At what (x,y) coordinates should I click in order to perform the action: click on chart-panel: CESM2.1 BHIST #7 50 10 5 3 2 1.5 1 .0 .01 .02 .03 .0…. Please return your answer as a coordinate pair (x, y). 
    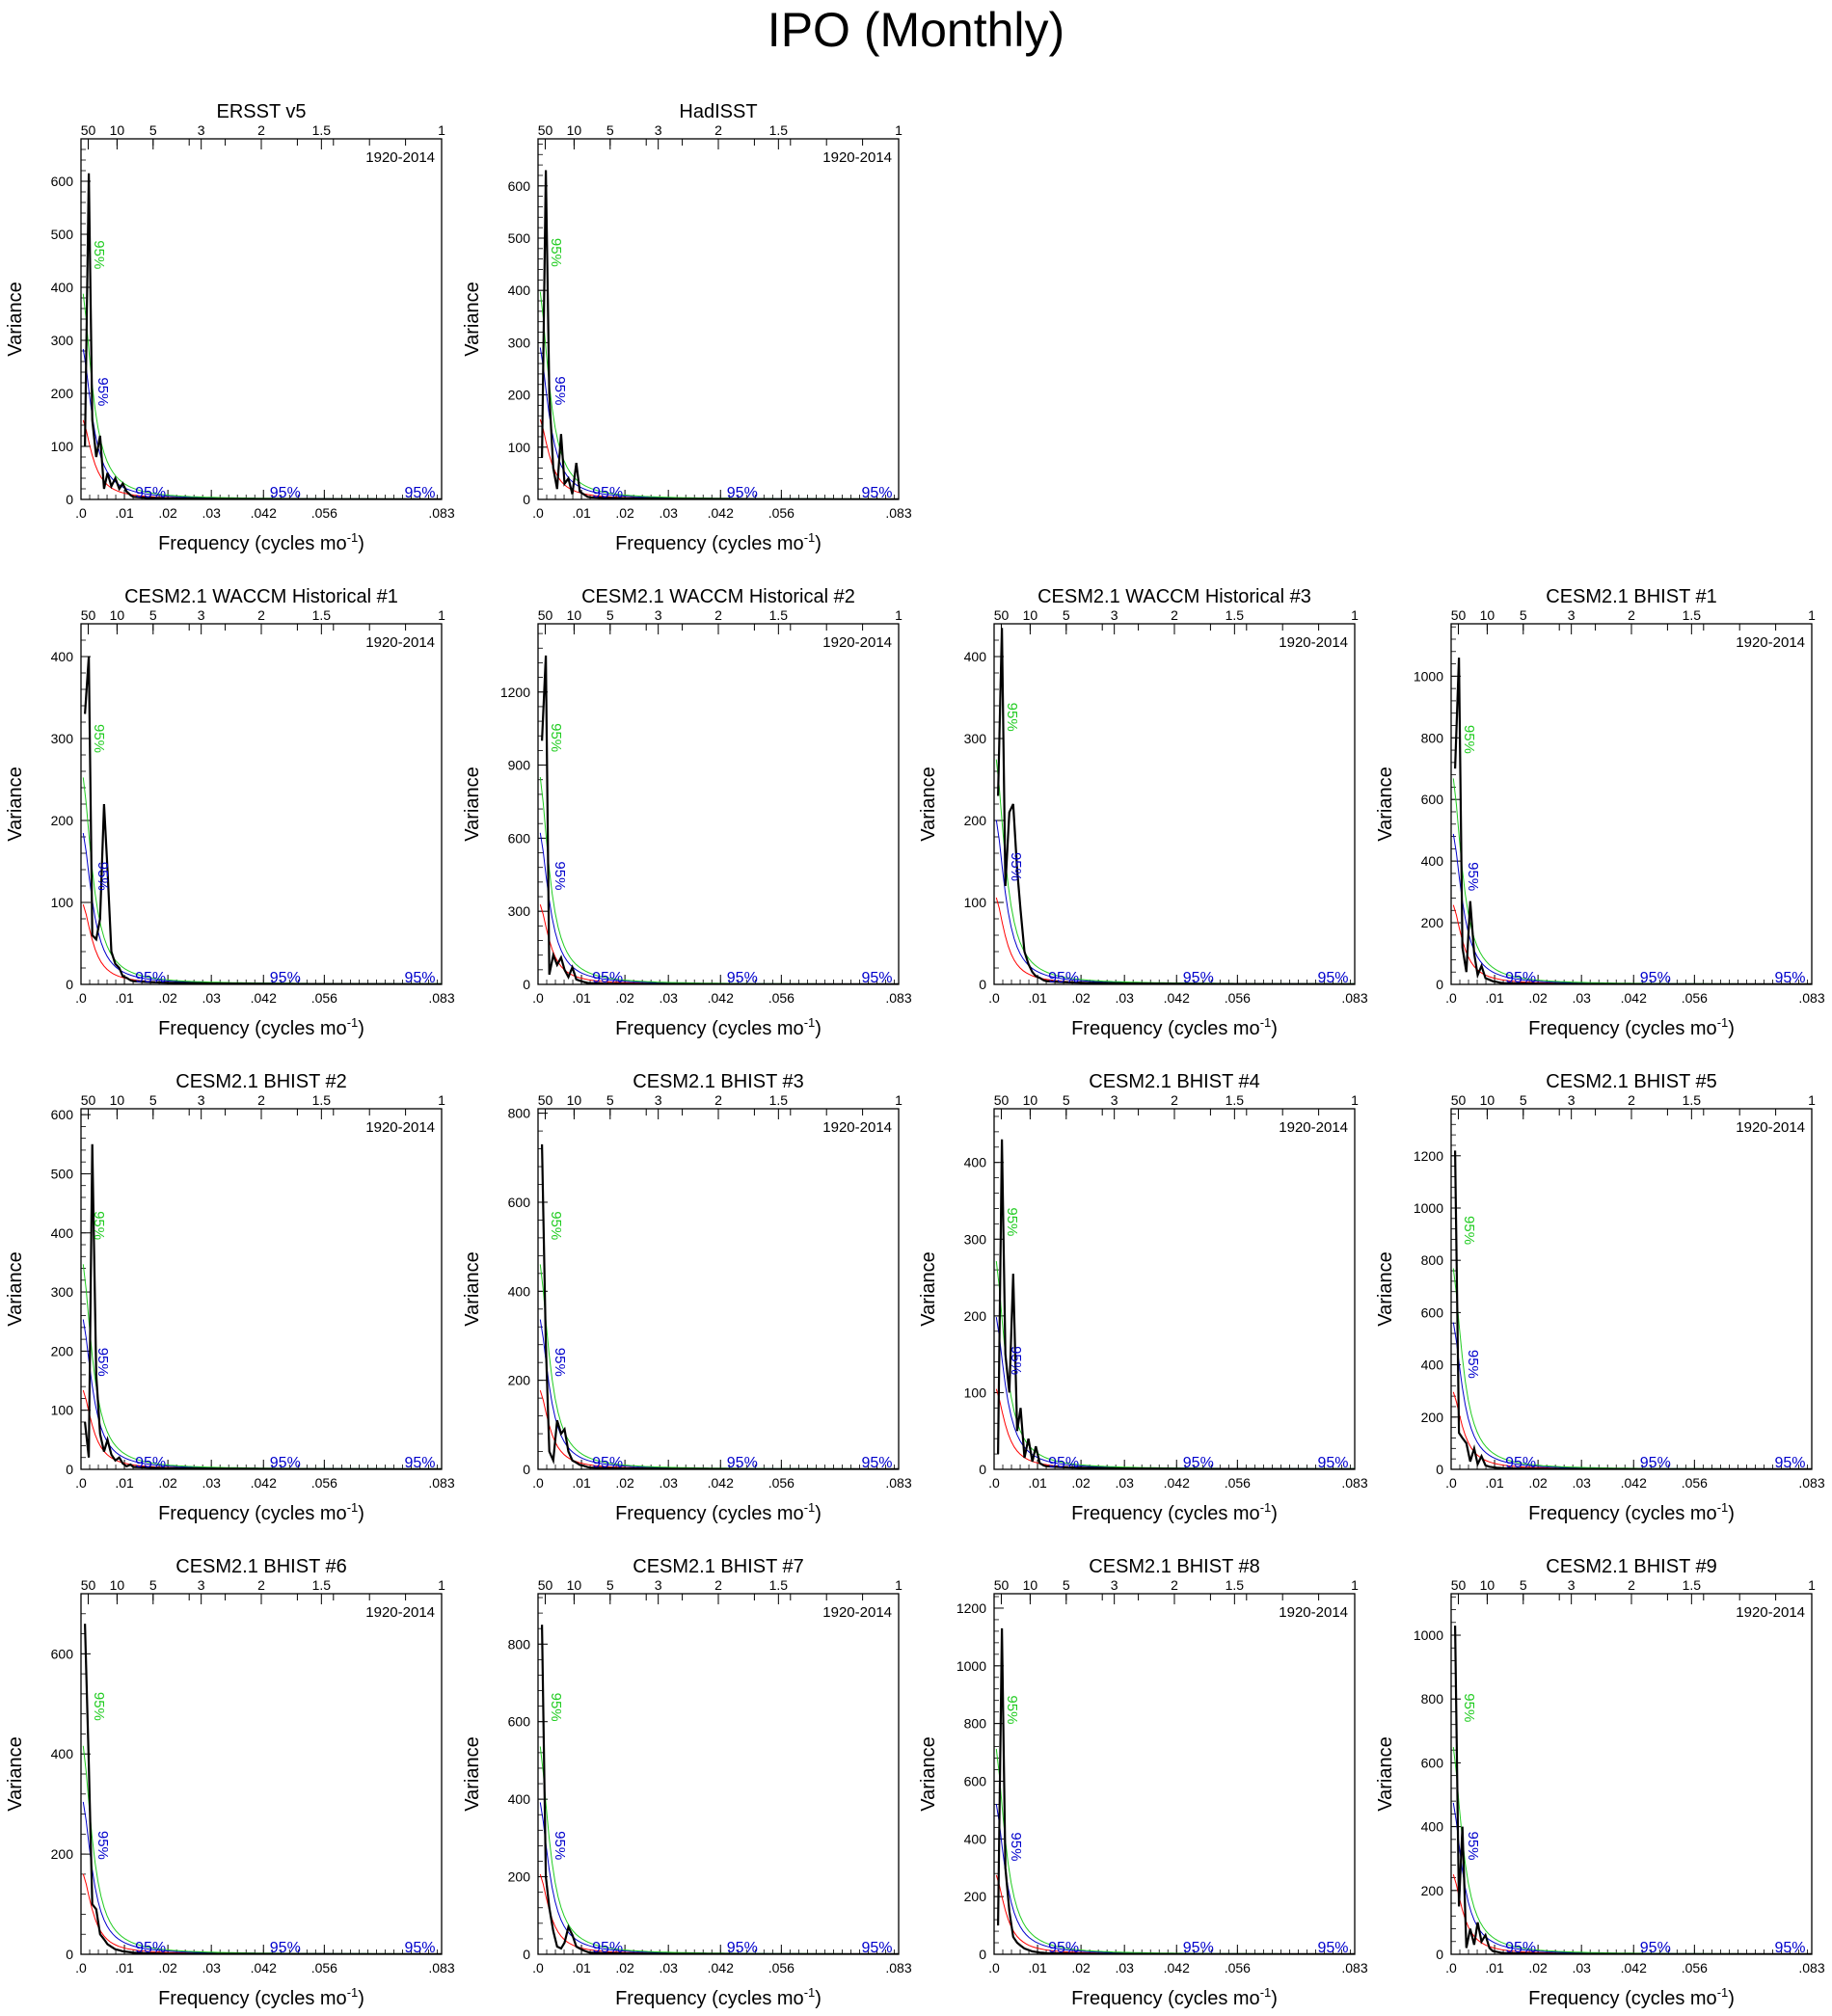
    Looking at the image, I should click on (687, 1782).